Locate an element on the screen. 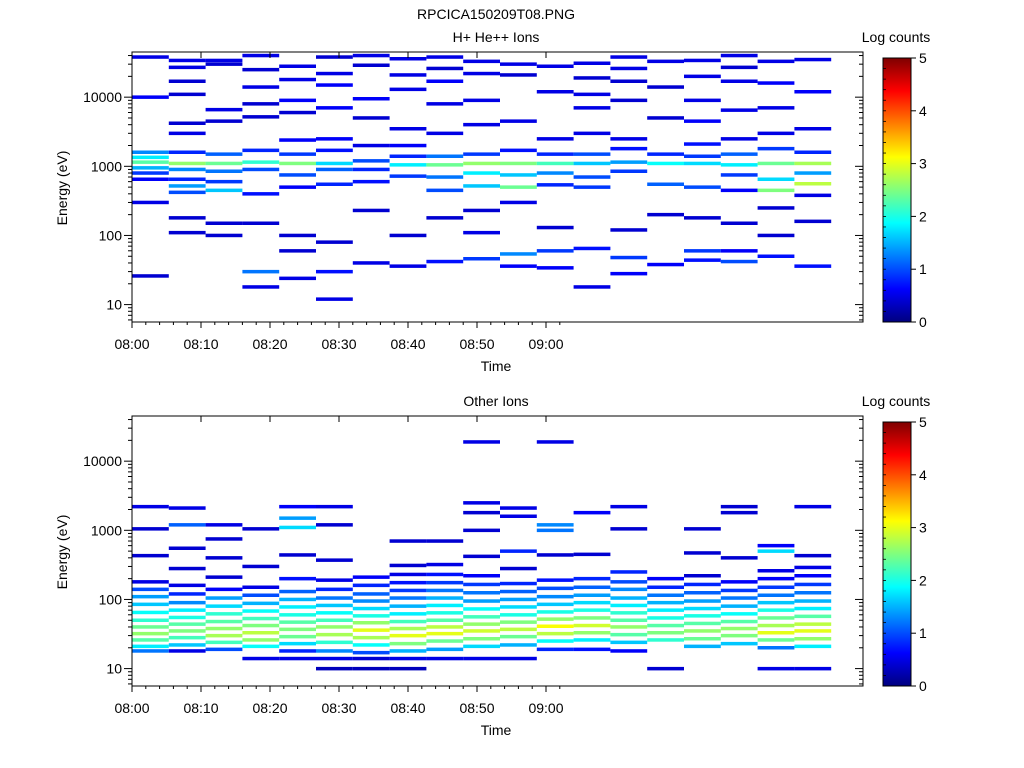 The height and width of the screenshot is (768, 1024). colorbar-tick-label: 2 is located at coordinates (923, 216).